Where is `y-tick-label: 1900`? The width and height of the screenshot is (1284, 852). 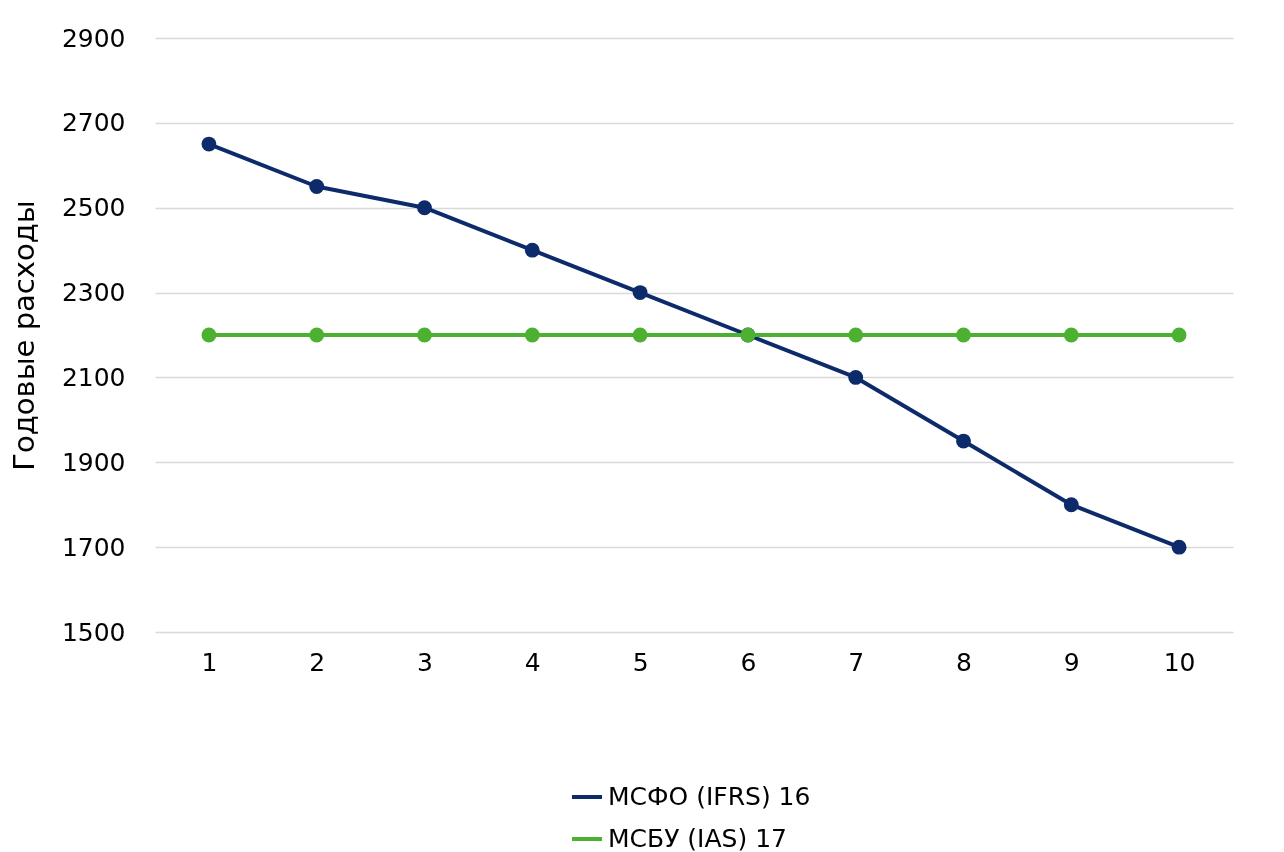
y-tick-label: 1900 is located at coordinates (93, 462).